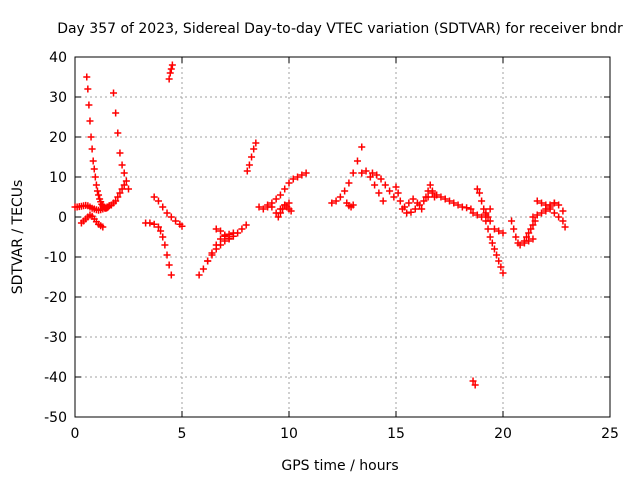 The image size is (640, 480). What do you see at coordinates (58, 138) in the screenshot?
I see `y-tick-label: 20` at bounding box center [58, 138].